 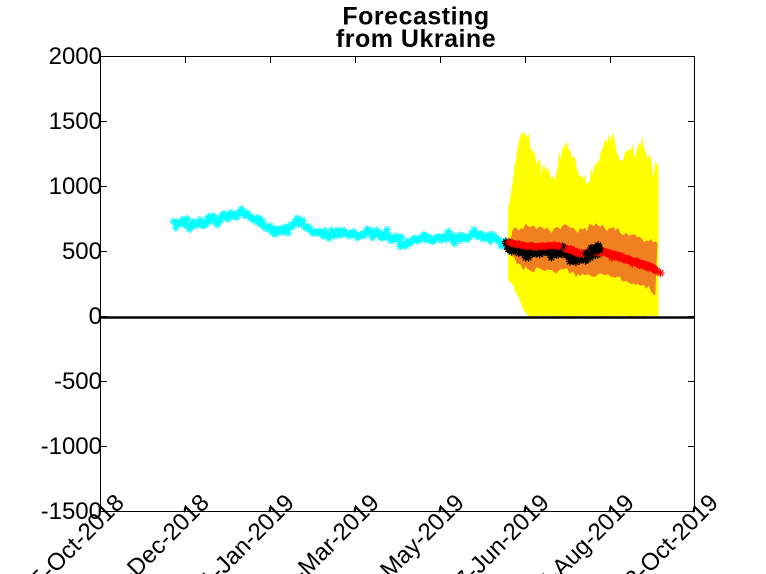 I want to click on svg-text: 0, so click(x=95, y=316).